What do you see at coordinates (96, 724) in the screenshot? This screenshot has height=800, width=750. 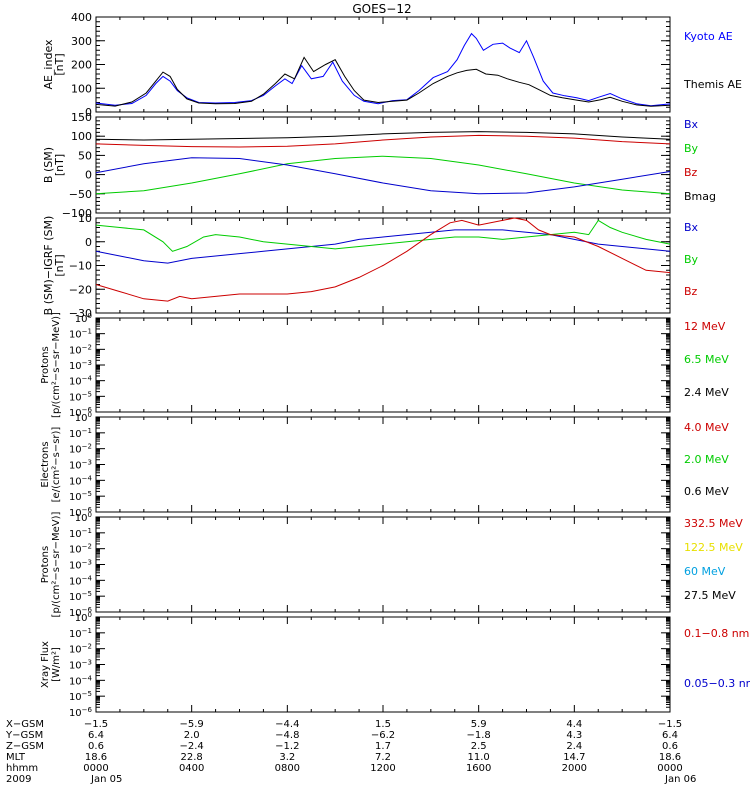 I see `ephemeris-value: −1.5` at bounding box center [96, 724].